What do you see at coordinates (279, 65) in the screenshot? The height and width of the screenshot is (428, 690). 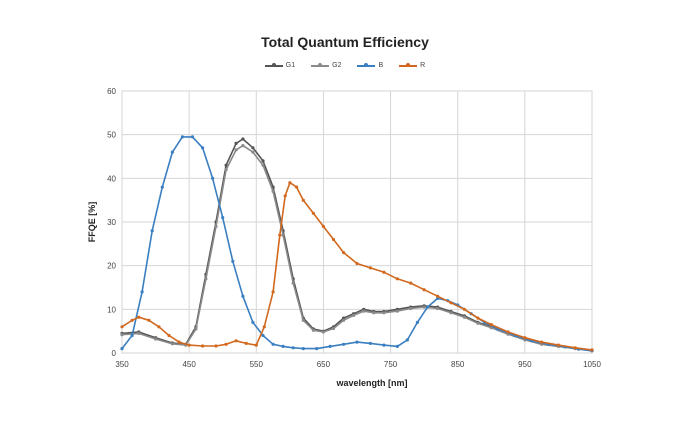 I see `legend-item-g1: G1` at bounding box center [279, 65].